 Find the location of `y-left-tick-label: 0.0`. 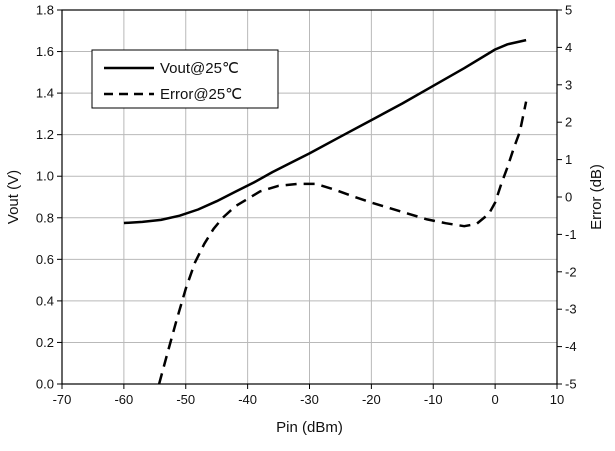

y-left-tick-label: 0.0 is located at coordinates (45, 384).